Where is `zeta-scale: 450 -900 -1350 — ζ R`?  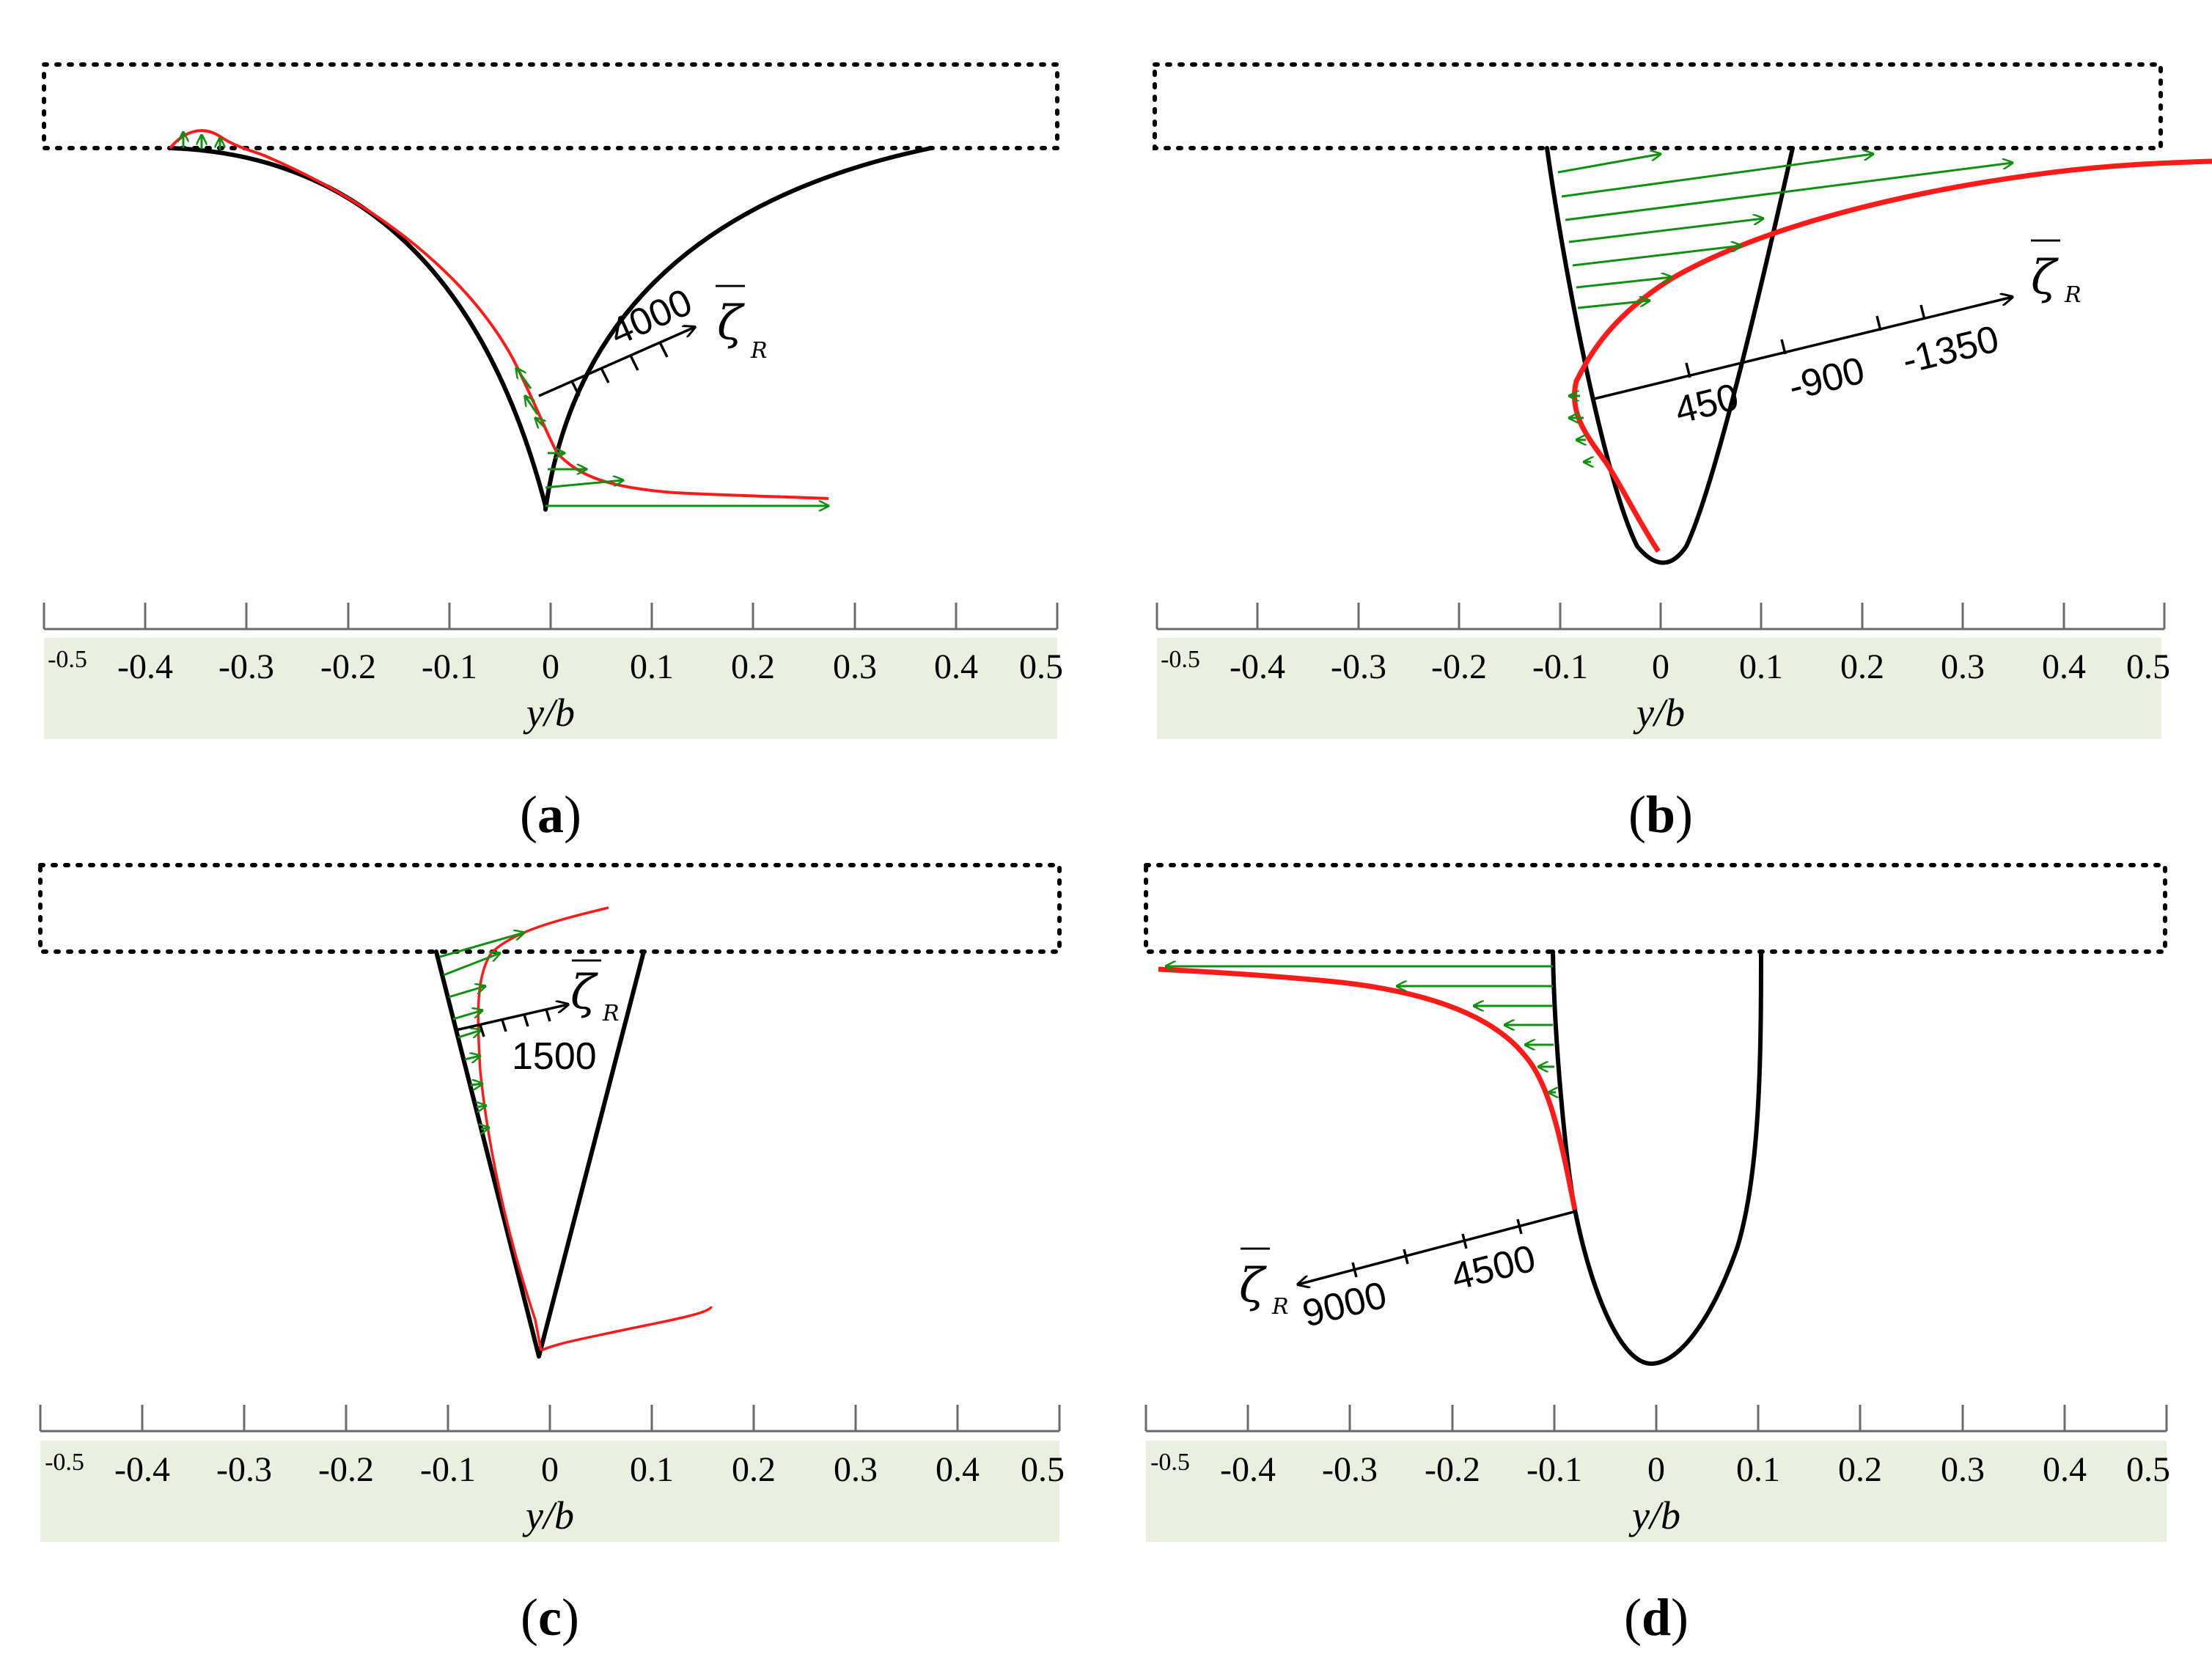
zeta-scale: 450 -900 -1350 — ζ R is located at coordinates (1835, 326).